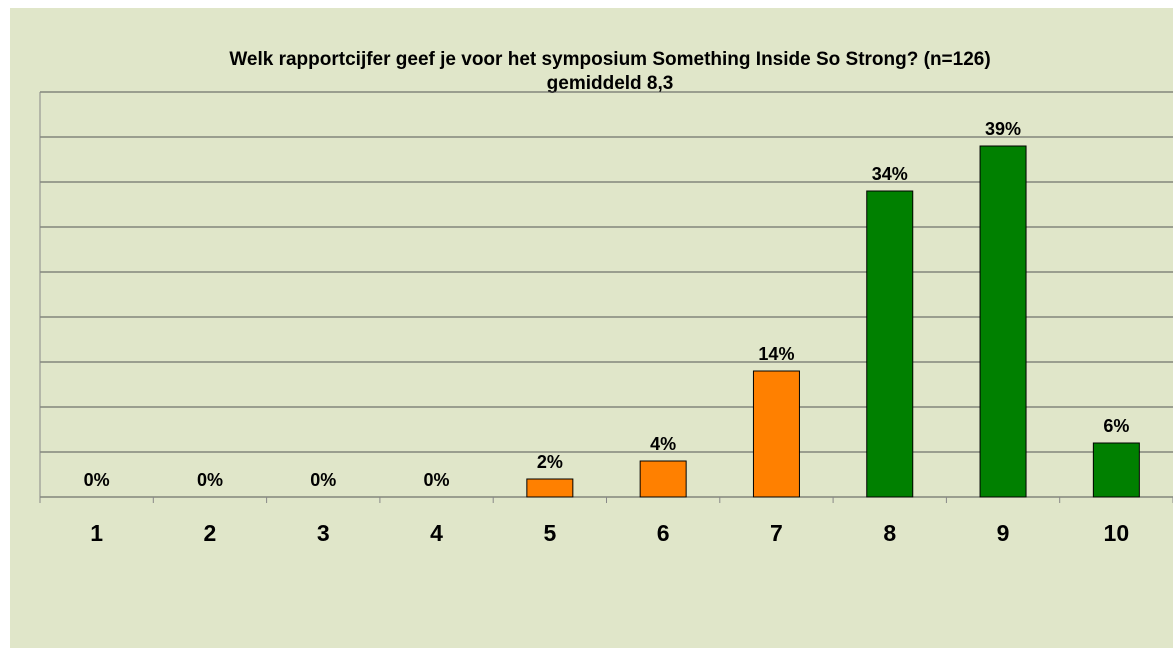 The image size is (1173, 648). What do you see at coordinates (1117, 533) in the screenshot?
I see `x-tick-label: 10` at bounding box center [1117, 533].